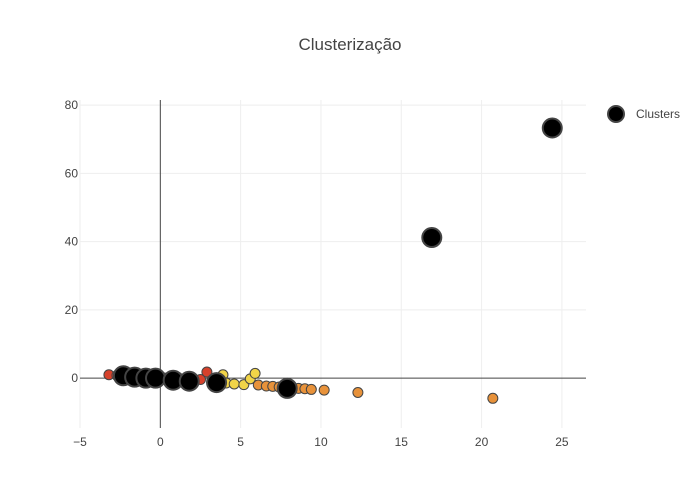  I want to click on x-tick-label: 0, so click(160, 442).